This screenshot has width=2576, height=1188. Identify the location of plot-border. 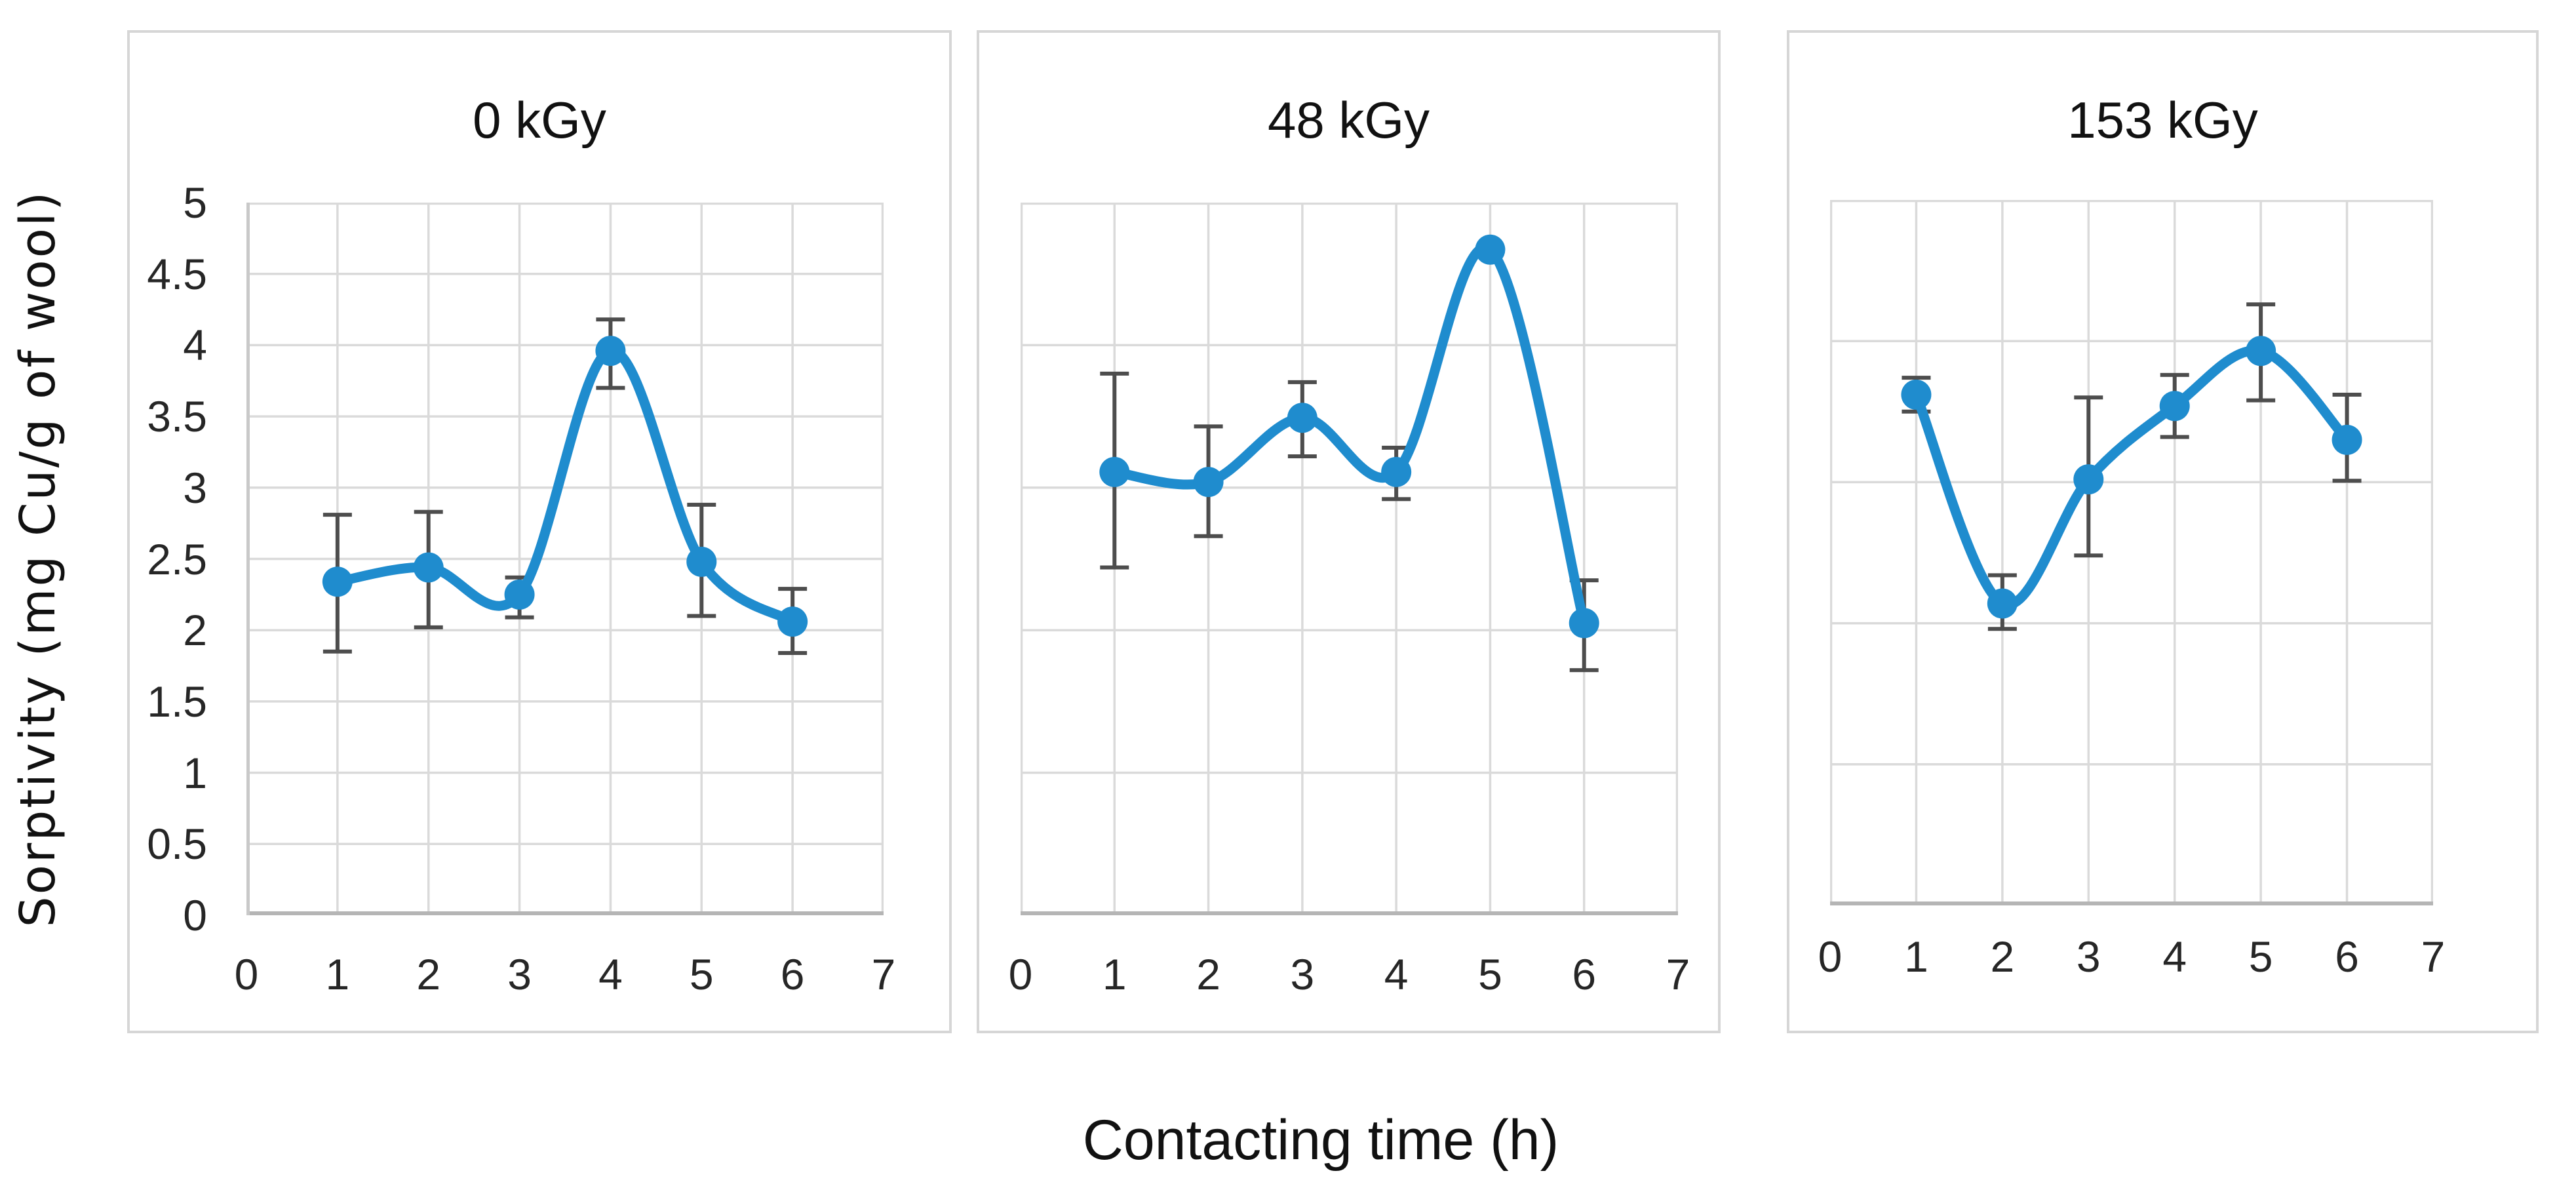
(2131, 552).